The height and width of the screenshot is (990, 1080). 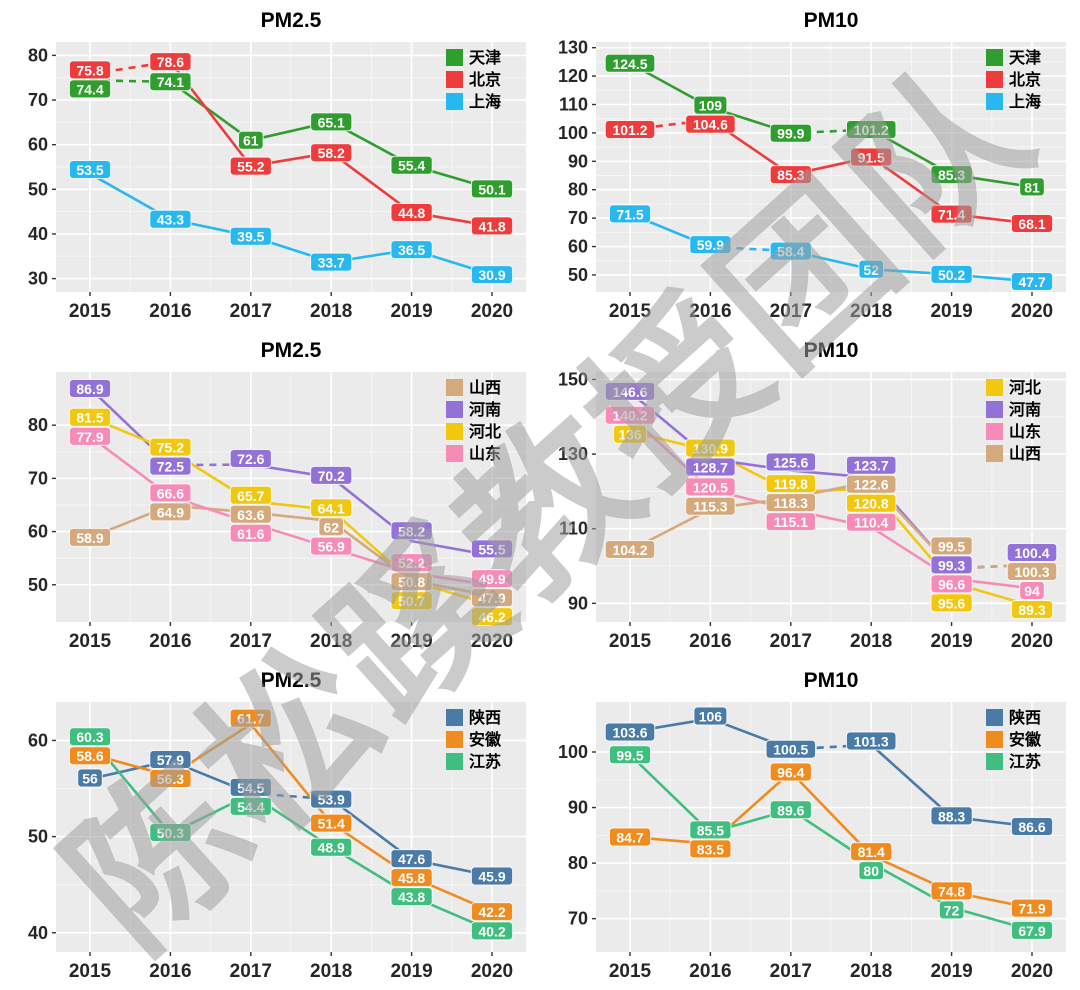 I want to click on data-point-label: 75.2, so click(x=170, y=447).